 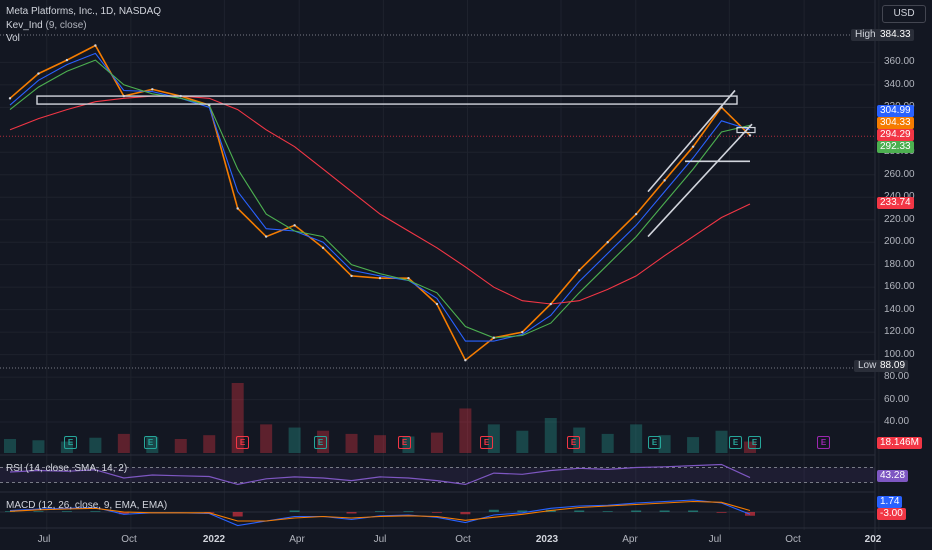 I want to click on y-tick-label: 40.00, so click(x=897, y=422).